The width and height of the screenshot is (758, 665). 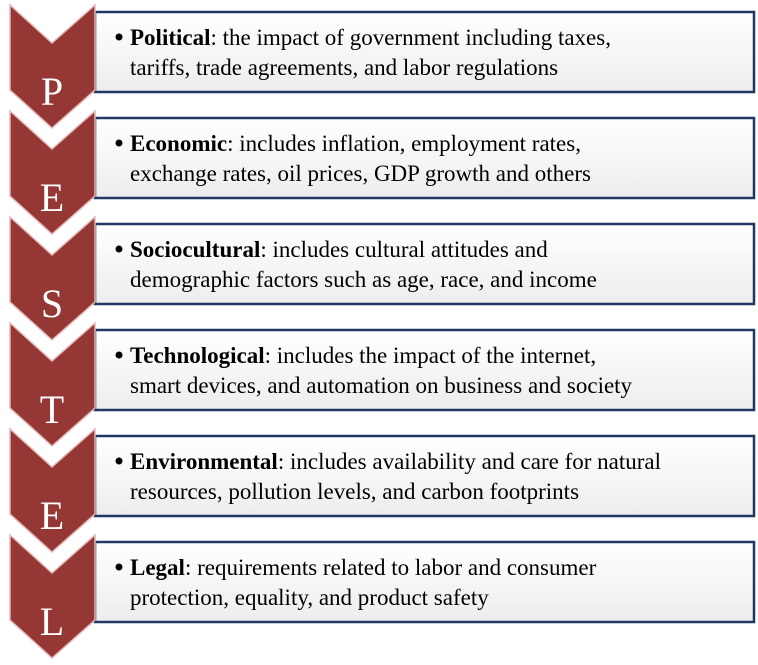 I want to click on description-line: protection, equality, and product safety, so click(x=309, y=597).